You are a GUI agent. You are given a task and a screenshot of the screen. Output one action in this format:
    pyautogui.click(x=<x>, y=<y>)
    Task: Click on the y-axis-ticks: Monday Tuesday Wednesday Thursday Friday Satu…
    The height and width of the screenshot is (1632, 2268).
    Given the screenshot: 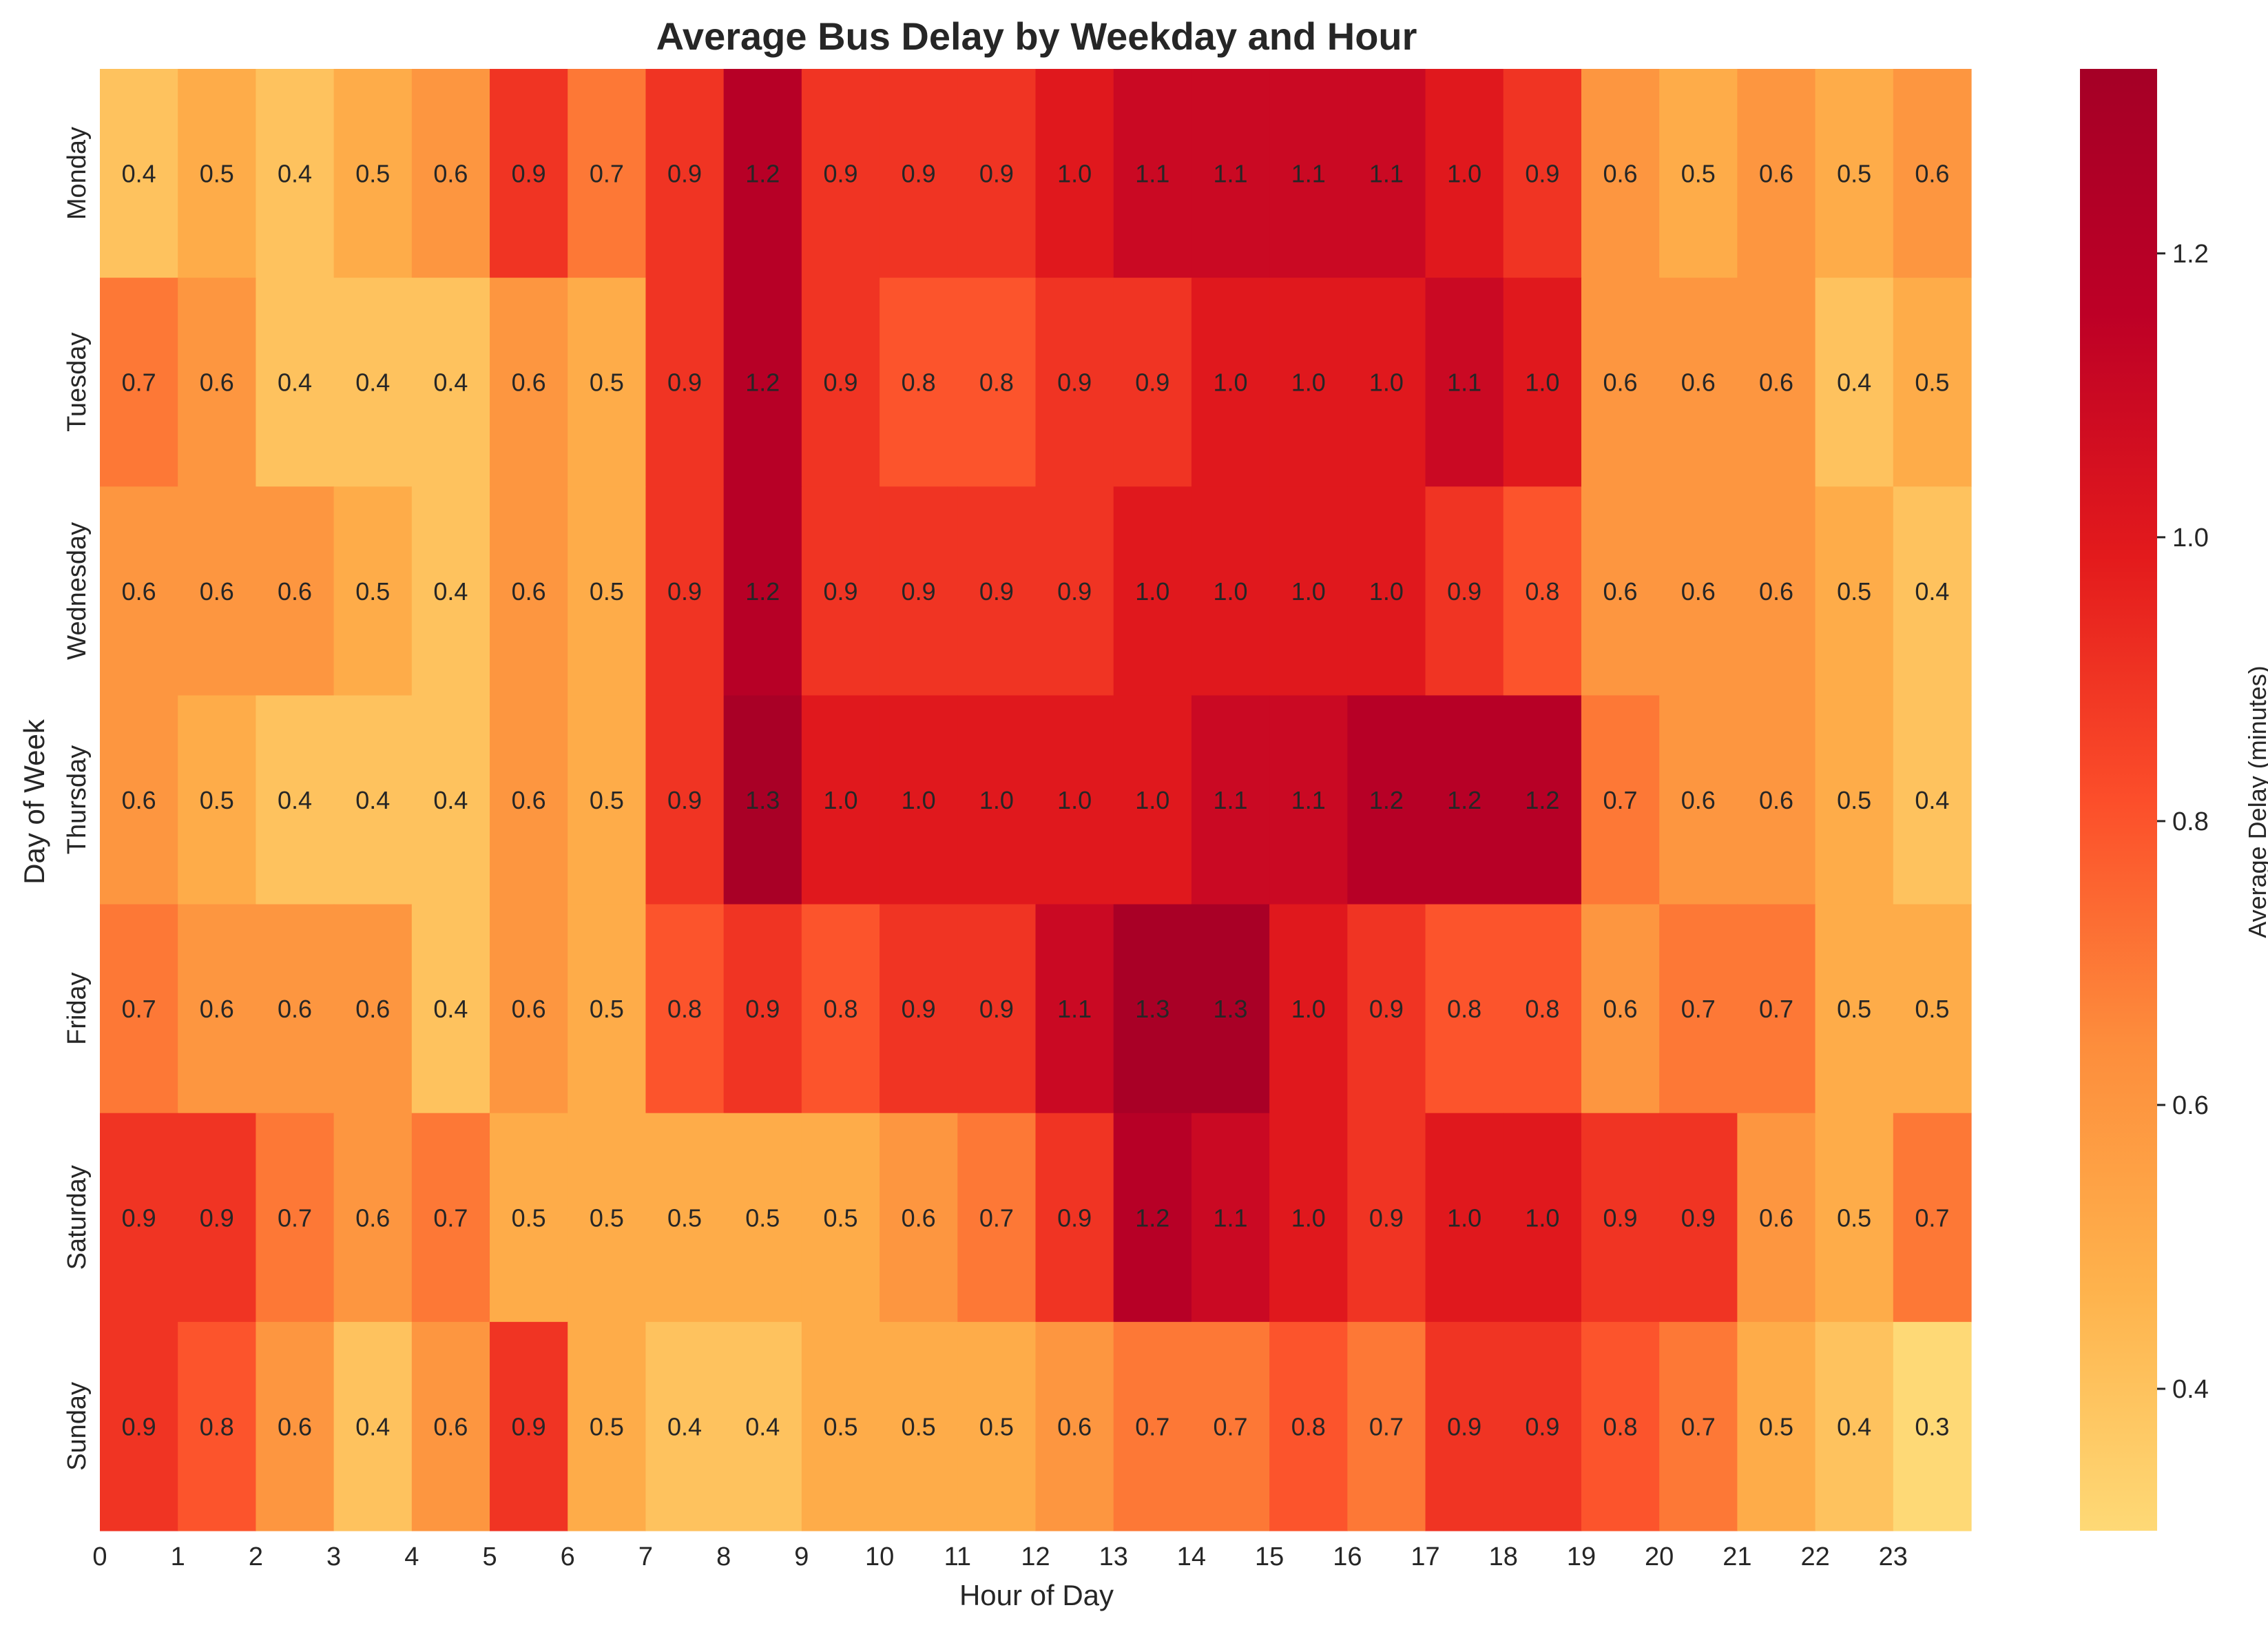 What is the action you would take?
    pyautogui.click(x=77, y=799)
    